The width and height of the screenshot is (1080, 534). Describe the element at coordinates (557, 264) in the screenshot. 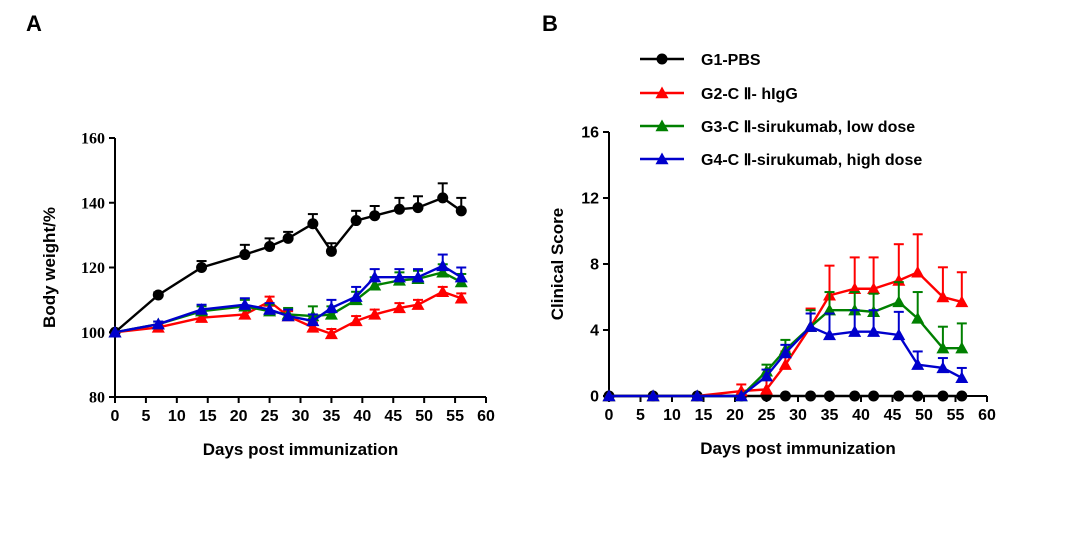

I see `y-axis-title: Clinical Score` at that location.